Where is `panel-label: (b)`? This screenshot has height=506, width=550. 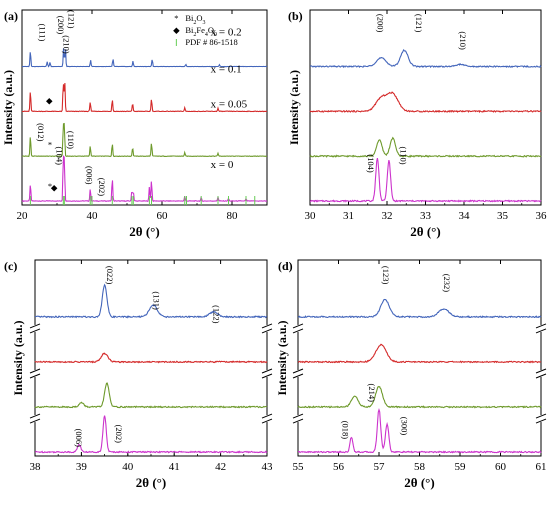 panel-label: (b) is located at coordinates (295, 16).